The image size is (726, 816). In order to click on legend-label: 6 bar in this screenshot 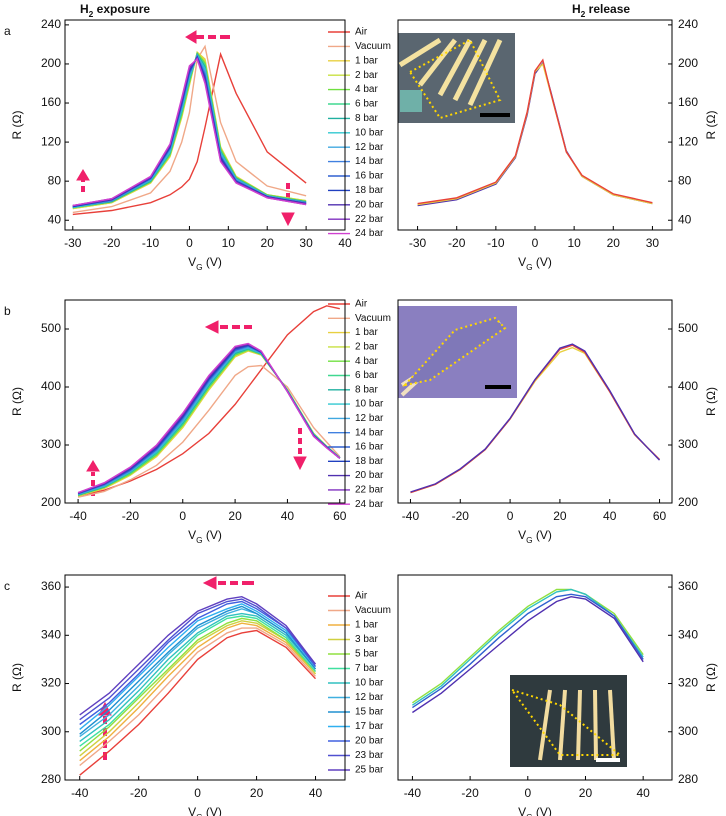, I will do `click(366, 104)`.